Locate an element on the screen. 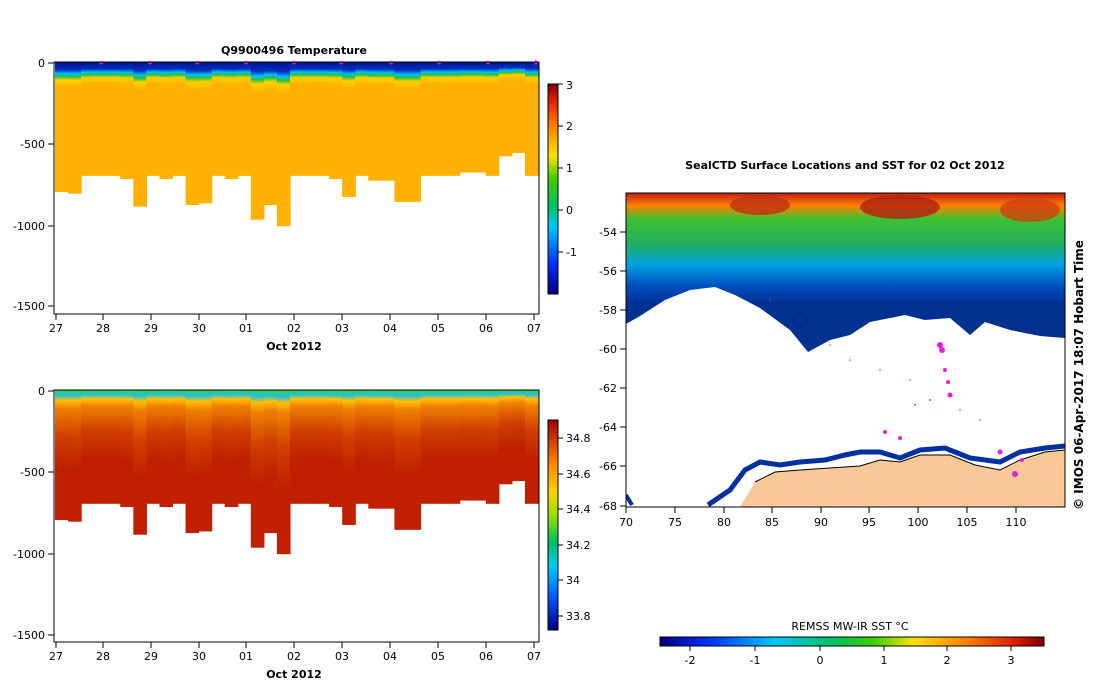  x-tick-label: 02 is located at coordinates (294, 328).